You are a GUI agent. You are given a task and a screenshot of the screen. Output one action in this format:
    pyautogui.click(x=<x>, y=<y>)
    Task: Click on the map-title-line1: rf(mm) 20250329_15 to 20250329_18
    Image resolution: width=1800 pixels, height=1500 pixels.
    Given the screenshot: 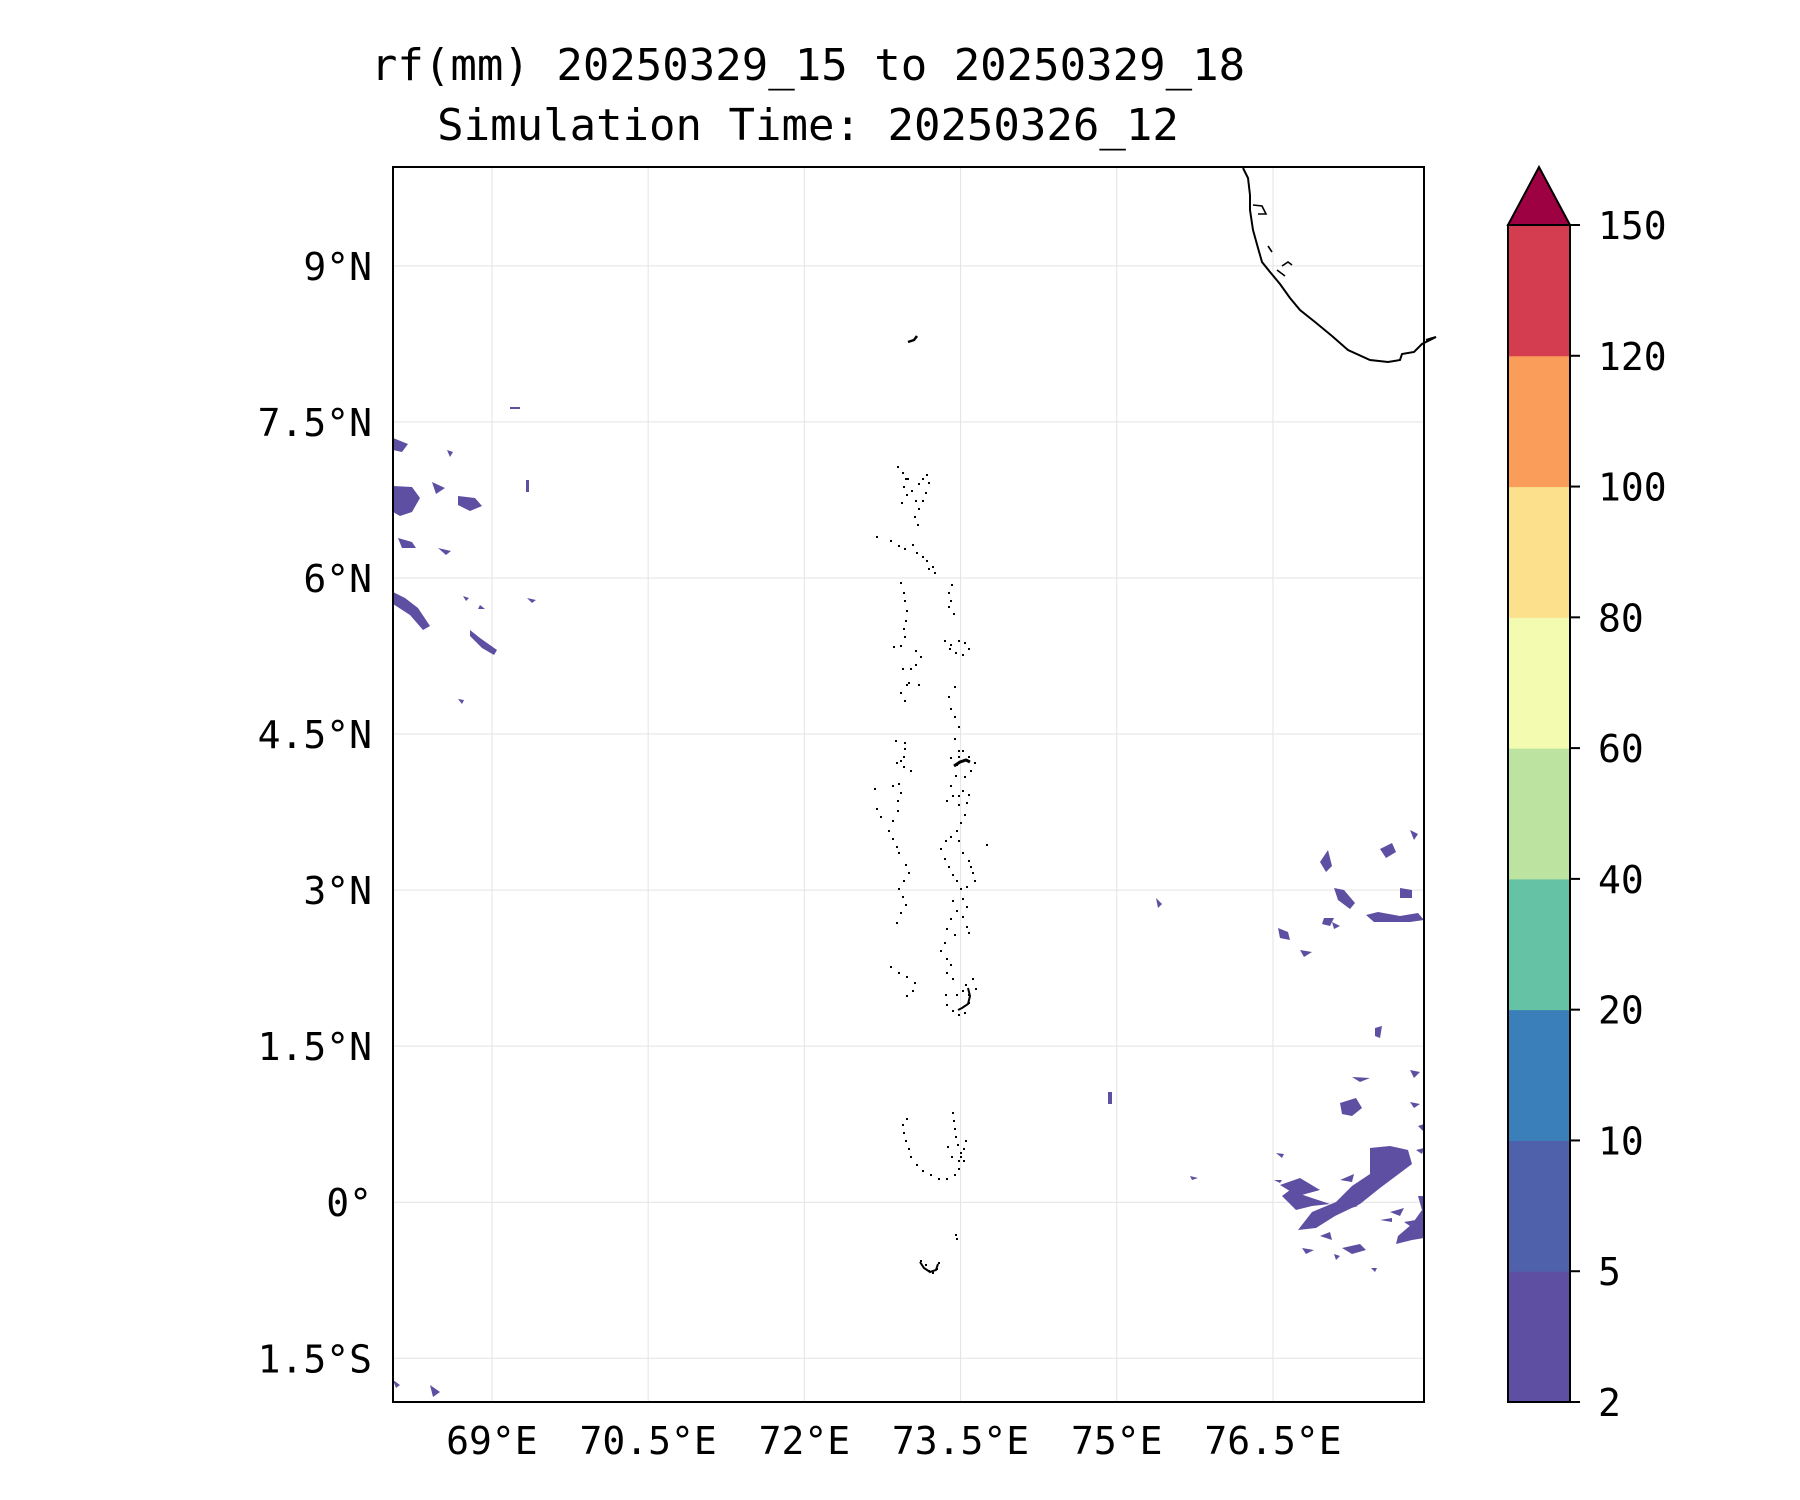 What is the action you would take?
    pyautogui.click(x=808, y=65)
    